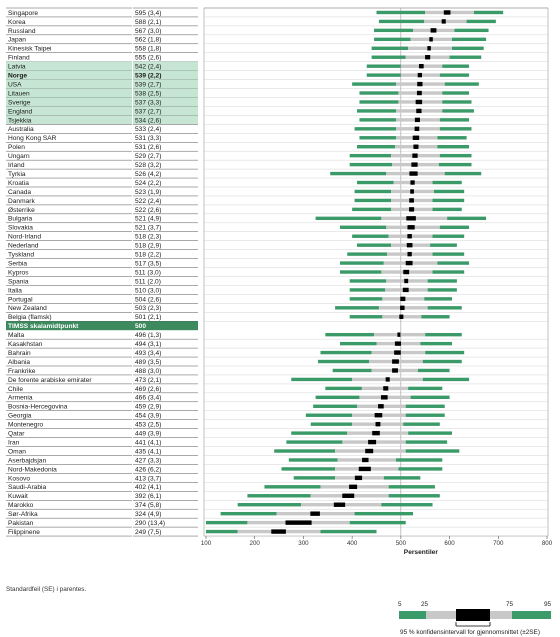 This screenshot has width=560, height=637. What do you see at coordinates (22, 31) in the screenshot?
I see `country-label: Russland` at bounding box center [22, 31].